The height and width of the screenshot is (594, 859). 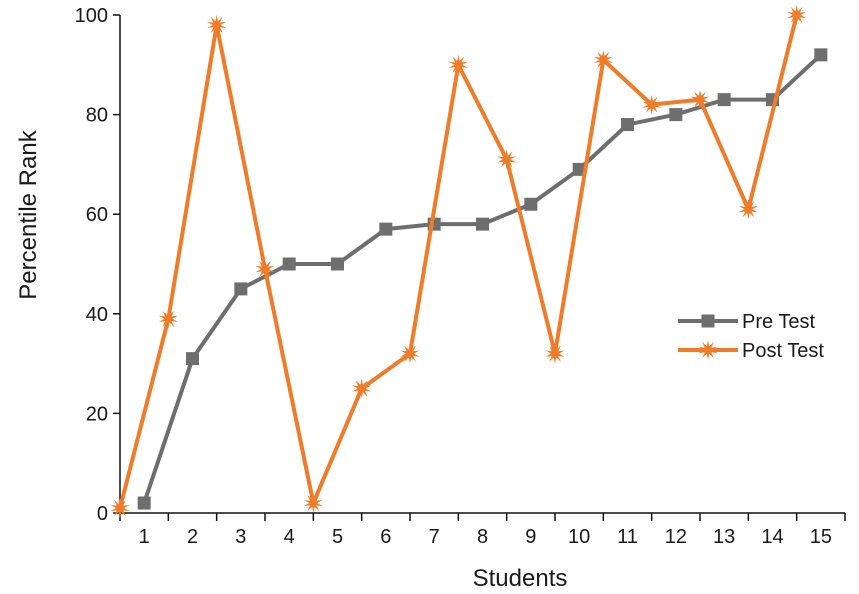 I want to click on x-tick-label: 11, so click(x=627, y=537).